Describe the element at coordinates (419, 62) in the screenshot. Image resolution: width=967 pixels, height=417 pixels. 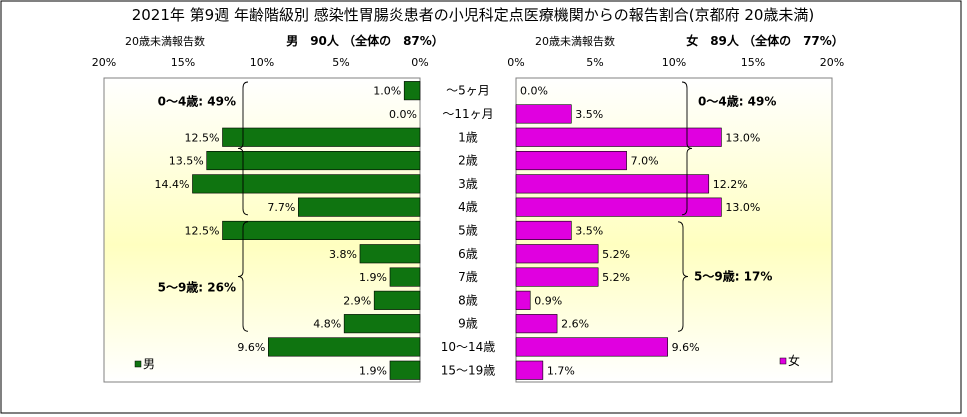
I see `tick-label-left: 0%` at that location.